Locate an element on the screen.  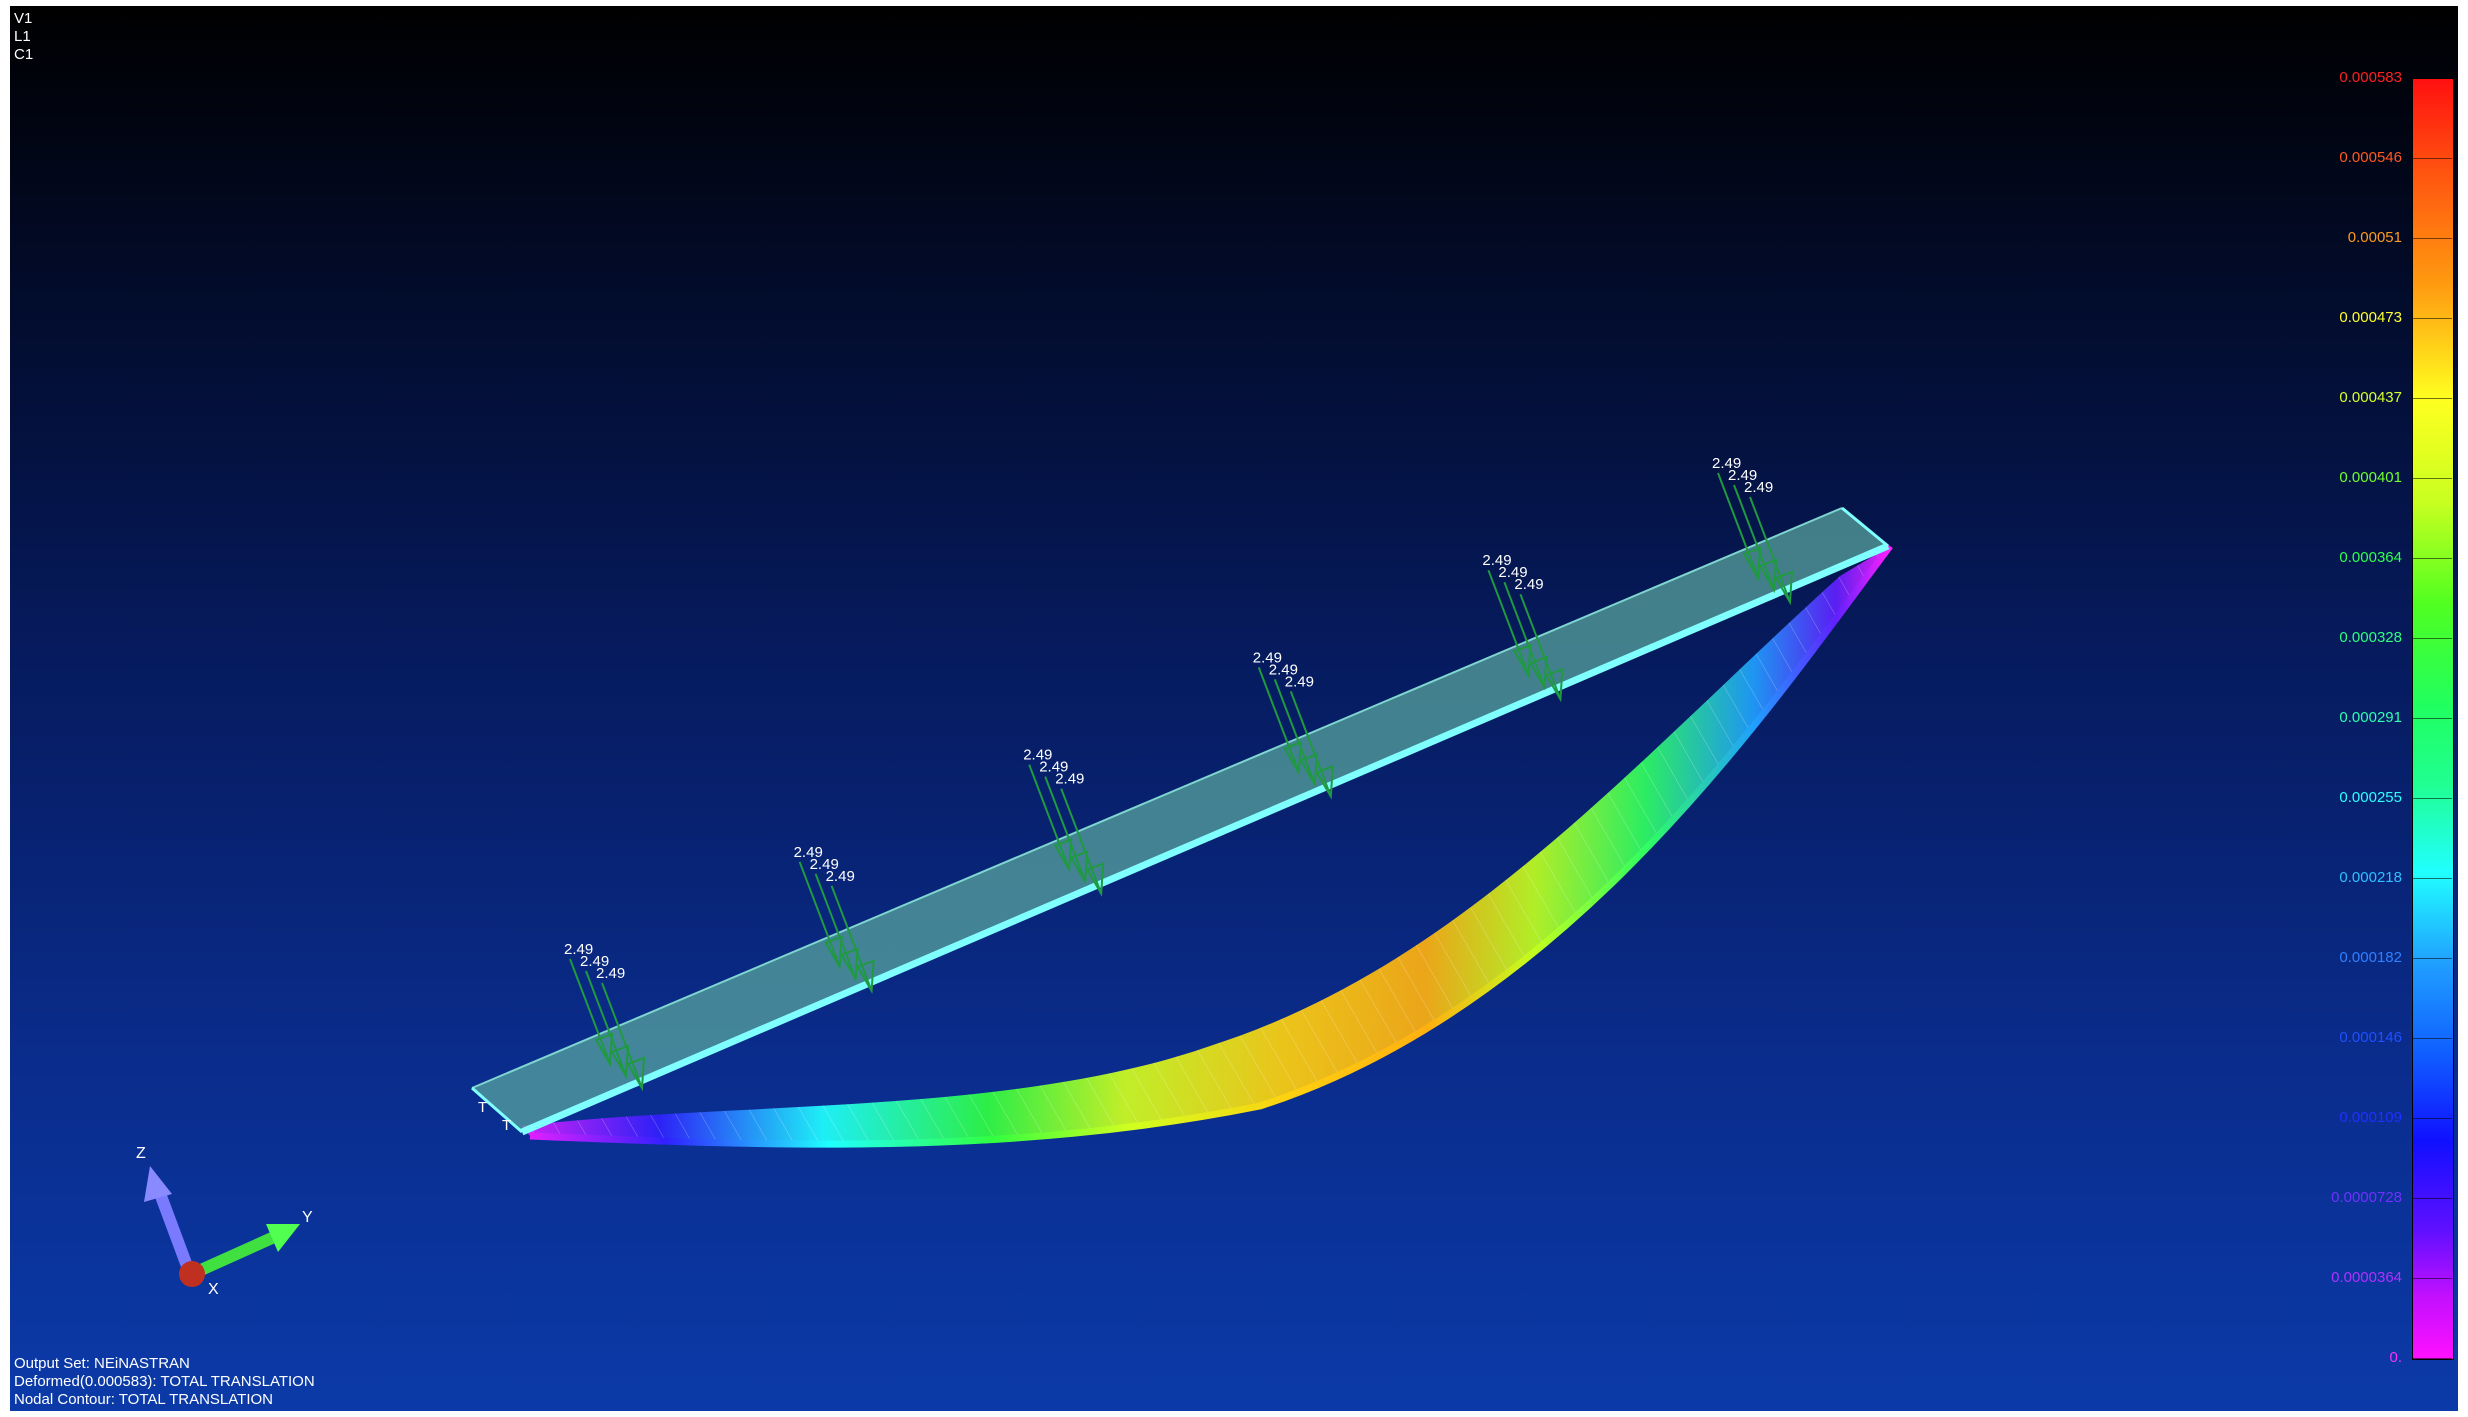
legend-value: 0.000182 is located at coordinates (2370, 957).